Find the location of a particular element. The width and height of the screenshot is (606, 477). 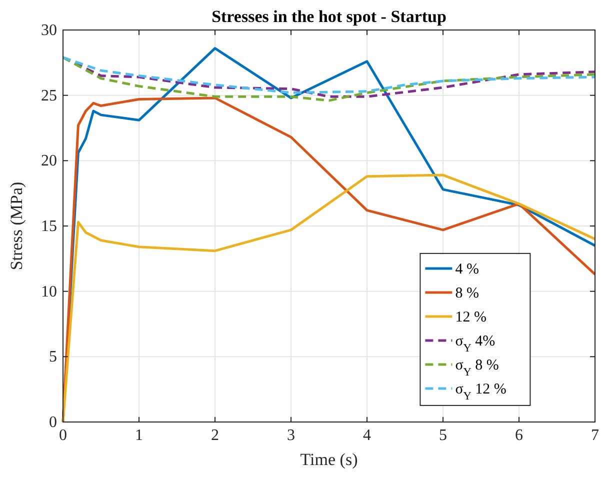

x-tick-label: 7 is located at coordinates (595, 435).